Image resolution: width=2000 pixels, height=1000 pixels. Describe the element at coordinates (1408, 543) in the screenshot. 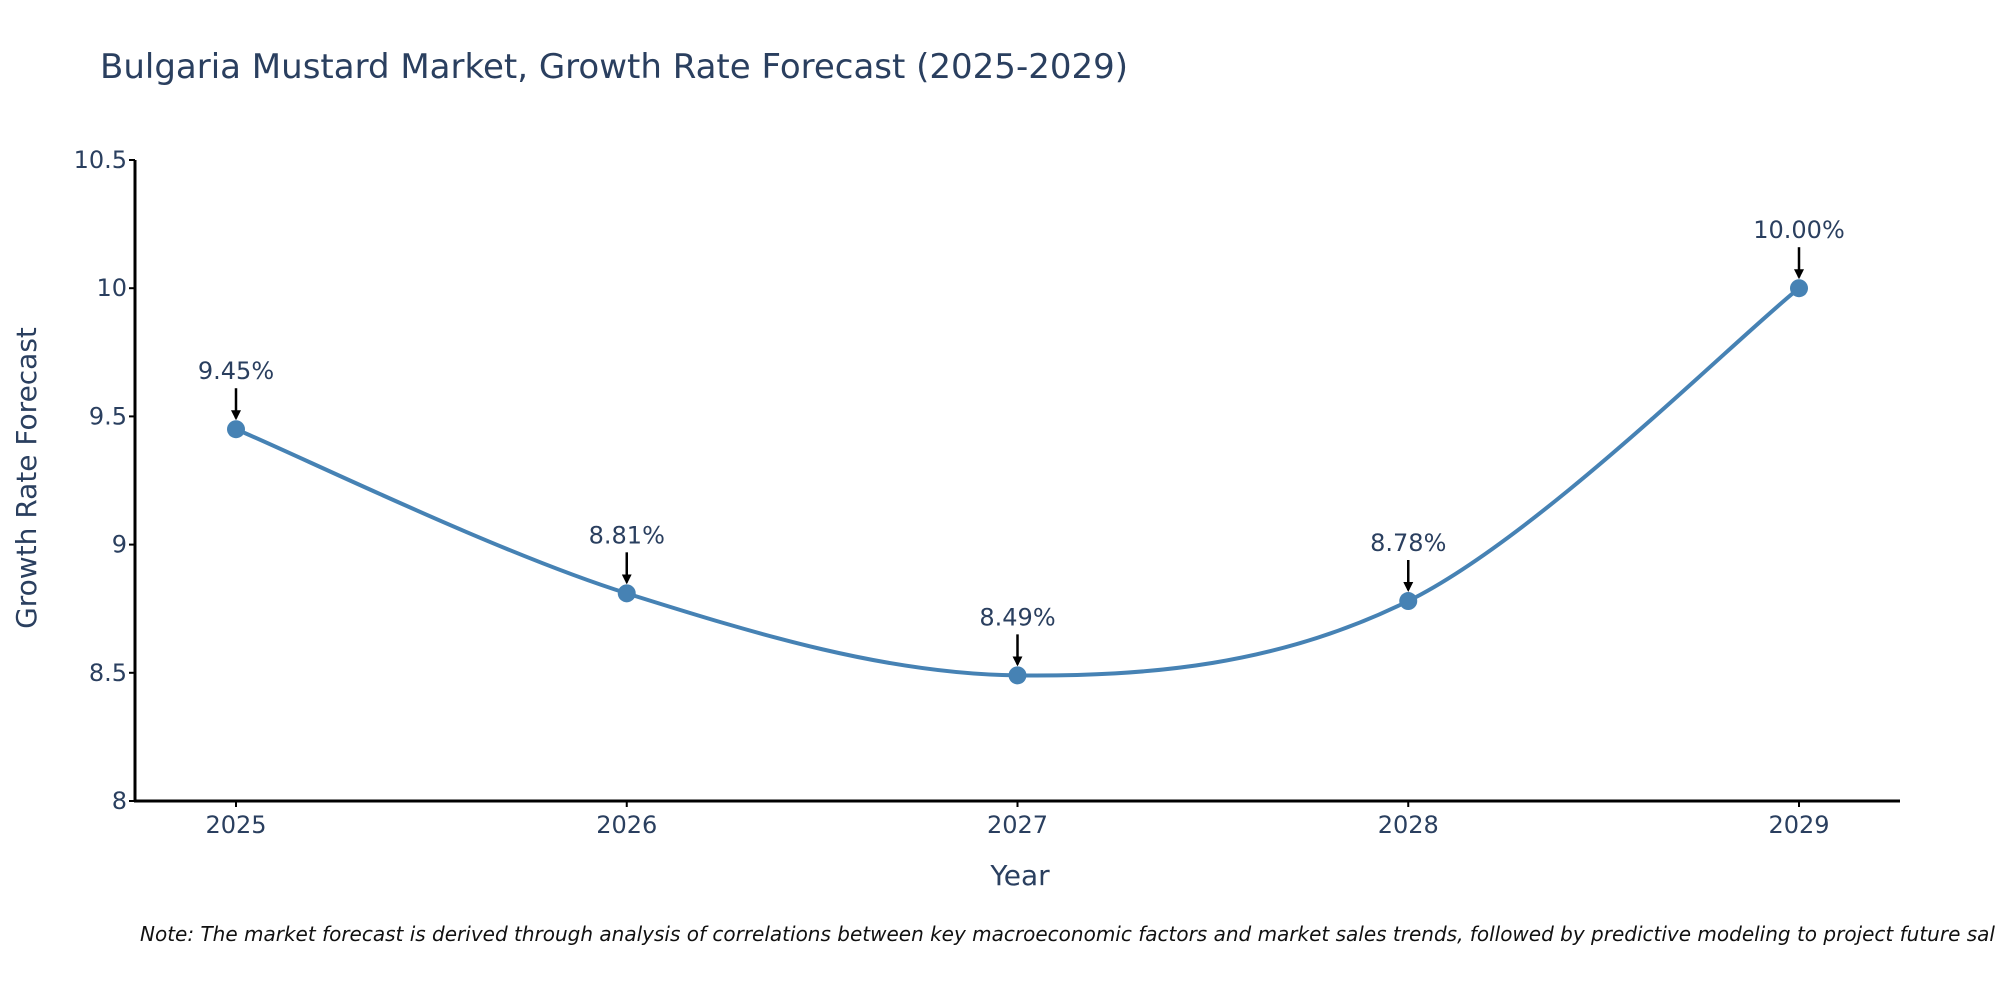

I see `data-label: 8.78%` at that location.